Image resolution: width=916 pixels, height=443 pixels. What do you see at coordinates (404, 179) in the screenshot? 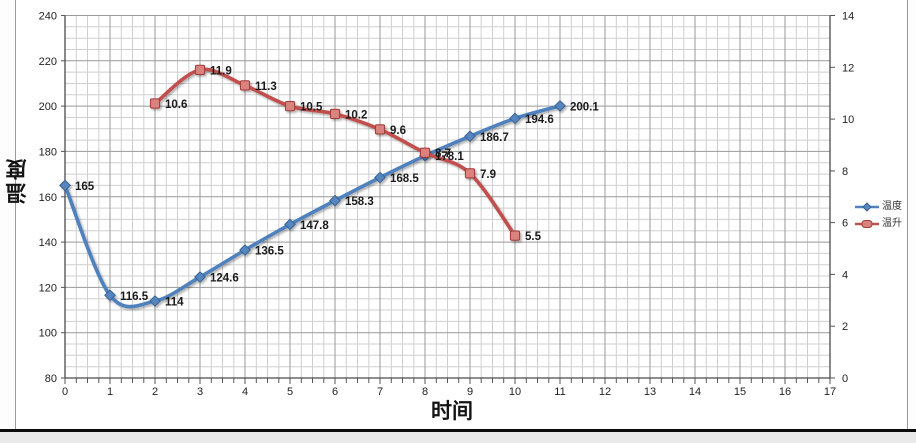
I see `svg-text: 168.5` at bounding box center [404, 179].